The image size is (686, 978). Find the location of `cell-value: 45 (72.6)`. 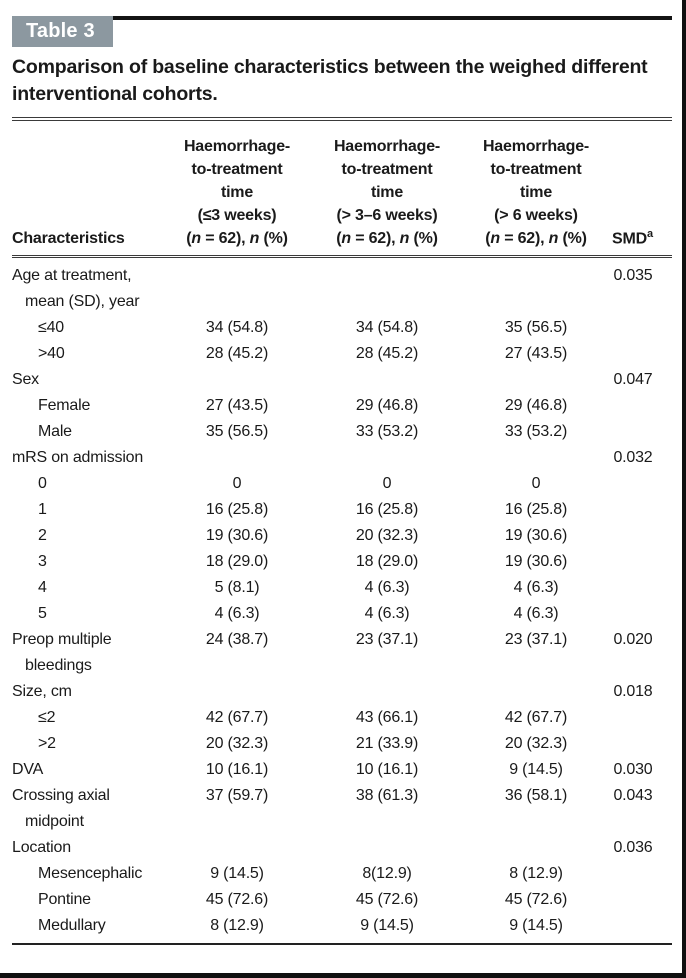

cell-value: 45 (72.6) is located at coordinates (387, 899).